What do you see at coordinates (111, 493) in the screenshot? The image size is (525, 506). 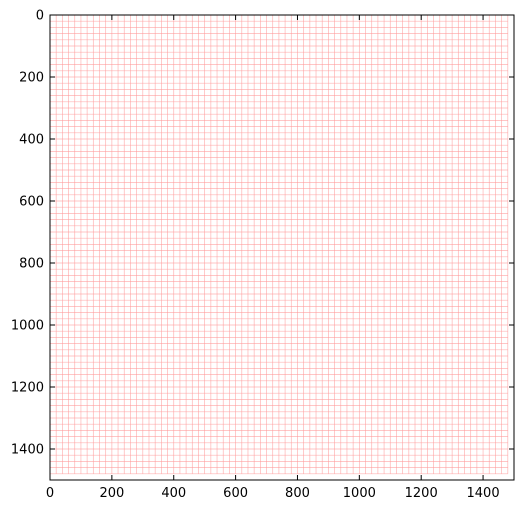 I see `x-tick-label: 200` at bounding box center [111, 493].